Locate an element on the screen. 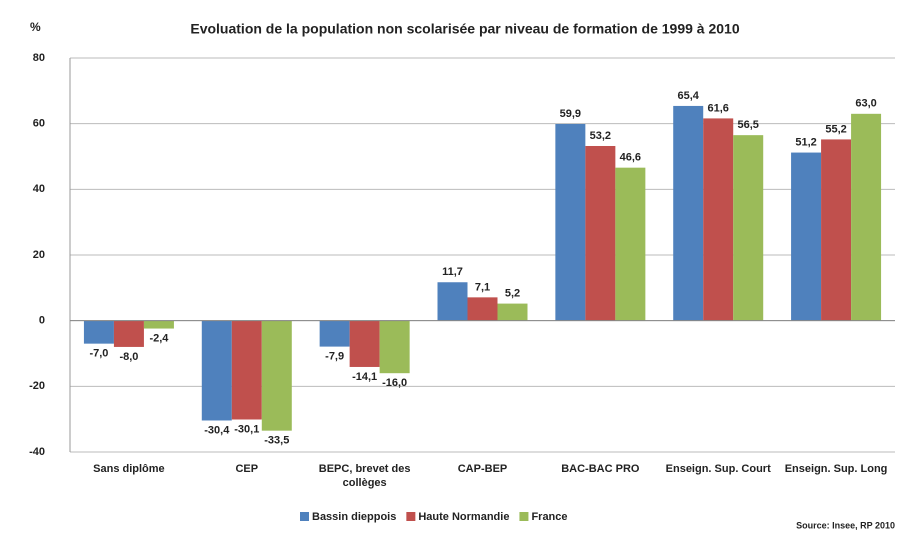 Image resolution: width=903 pixels, height=537 pixels. value-label: 5,2 is located at coordinates (512, 293).